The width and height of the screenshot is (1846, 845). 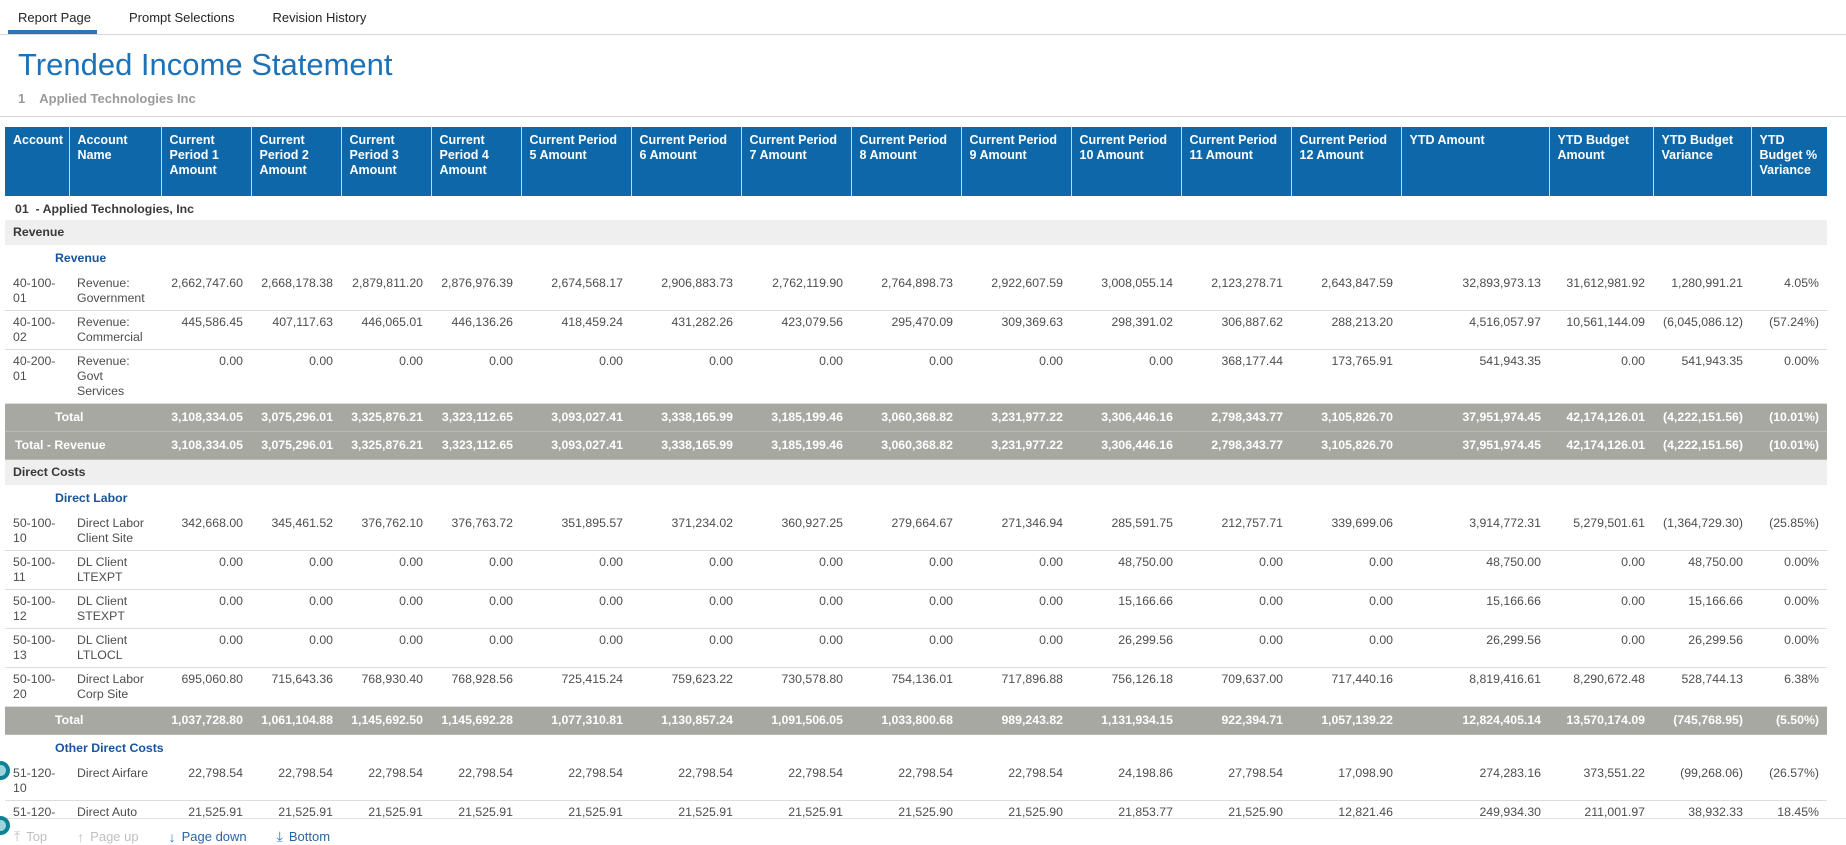 What do you see at coordinates (1126, 781) in the screenshot?
I see `amount-cell: 24,198.86` at bounding box center [1126, 781].